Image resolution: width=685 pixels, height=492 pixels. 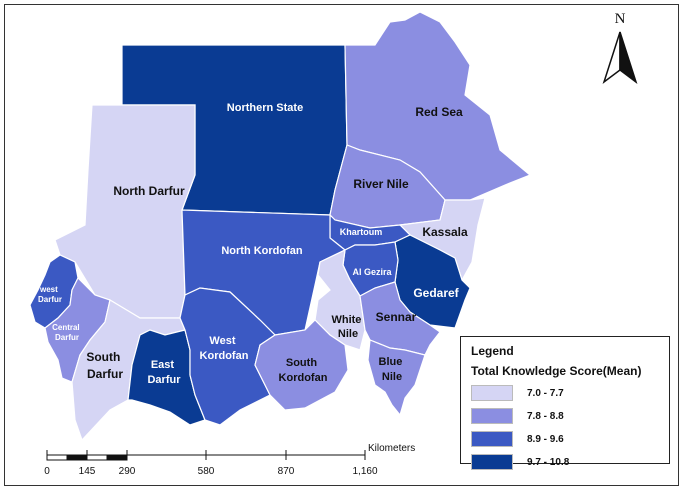 I want to click on legend-item-label: 8.9 - 9.6, so click(x=545, y=439).